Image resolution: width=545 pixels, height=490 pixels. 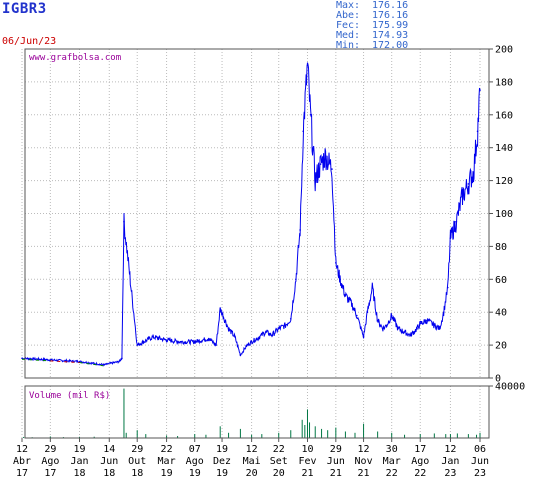 What do you see at coordinates (498, 379) in the screenshot?
I see `y-tick-label: 0` at bounding box center [498, 379].